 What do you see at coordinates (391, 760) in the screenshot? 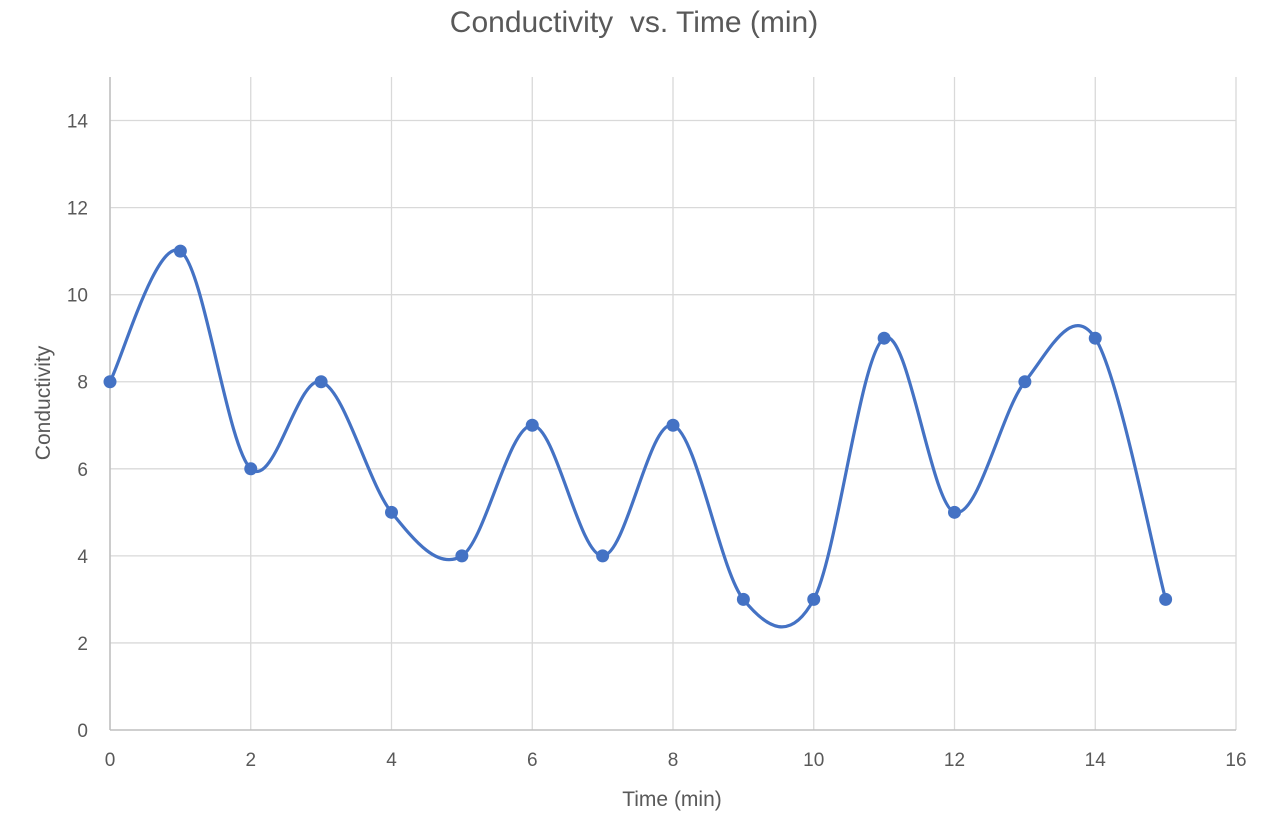
I see `x-tick-label-4: 4` at bounding box center [391, 760].